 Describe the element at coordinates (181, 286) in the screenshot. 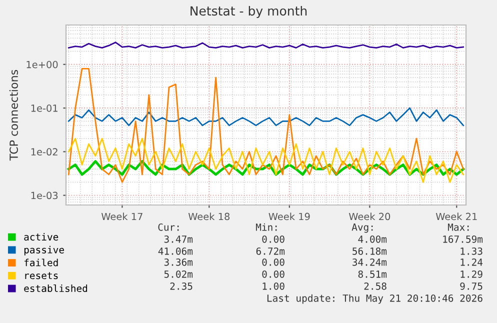

I see `text: 2.35` at that location.